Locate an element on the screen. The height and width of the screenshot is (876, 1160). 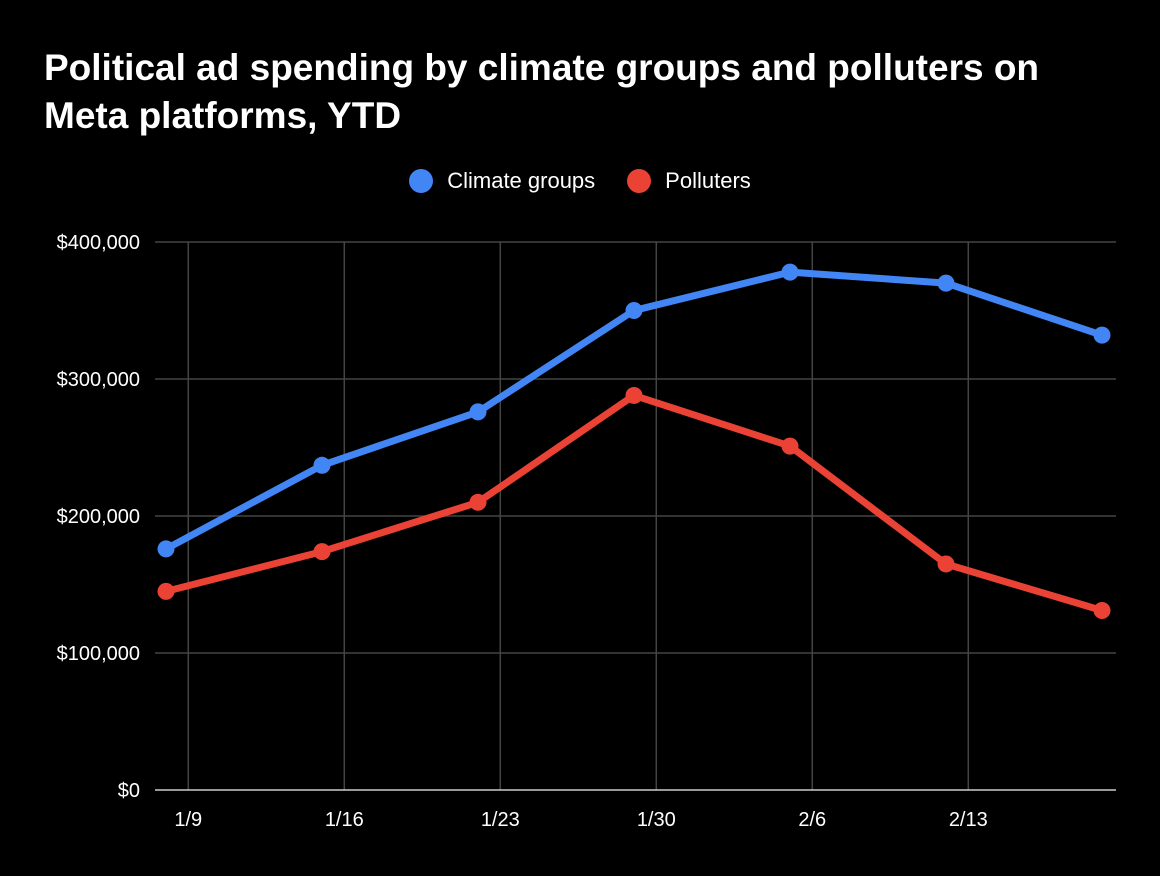
legend-item-climate-groups: Climate groups is located at coordinates (502, 181).